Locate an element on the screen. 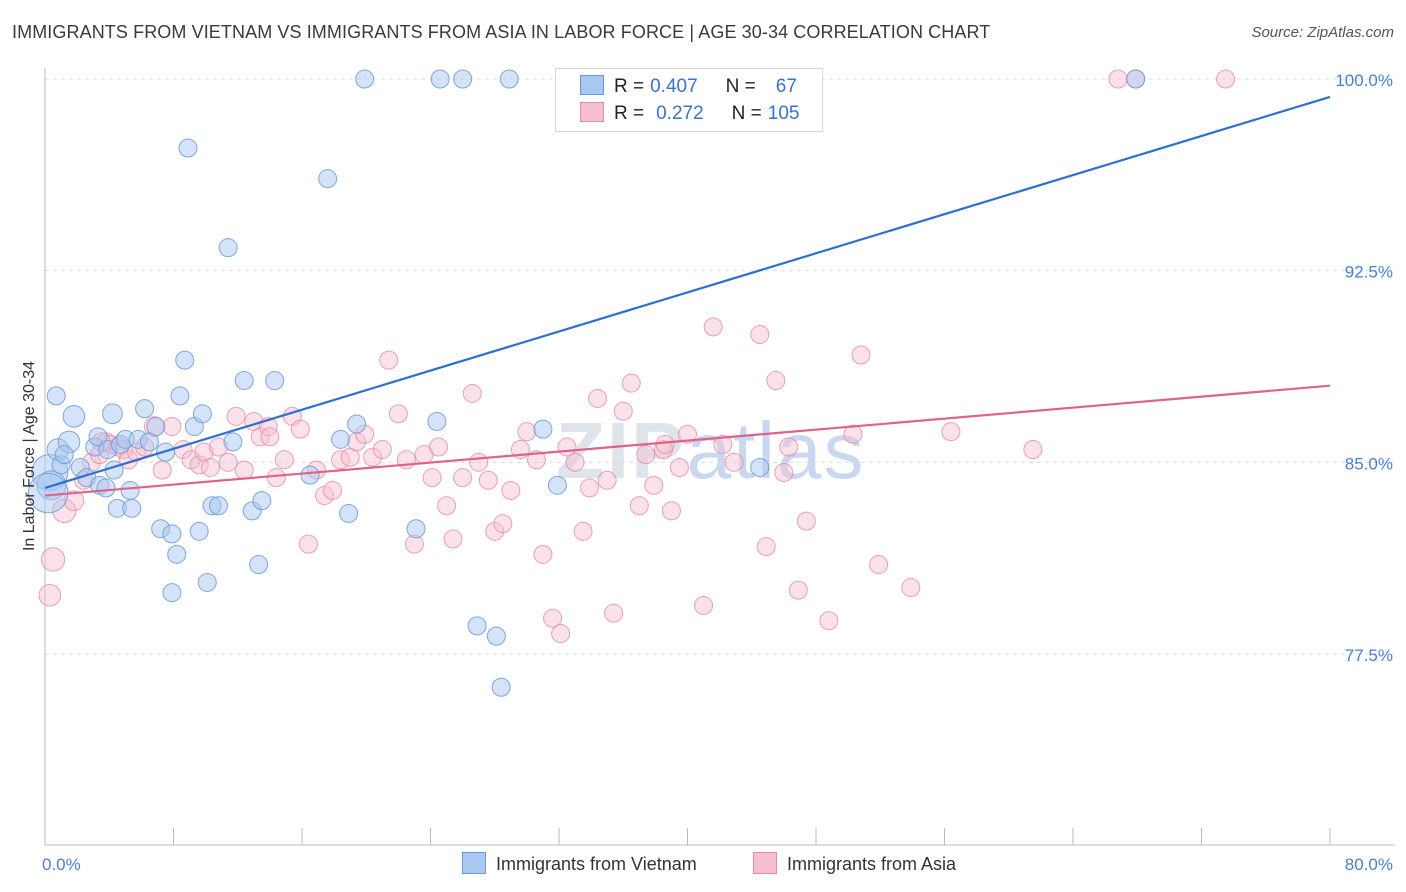 The width and height of the screenshot is (1406, 892). x-tick-label-max: 80.0% is located at coordinates (1369, 864).